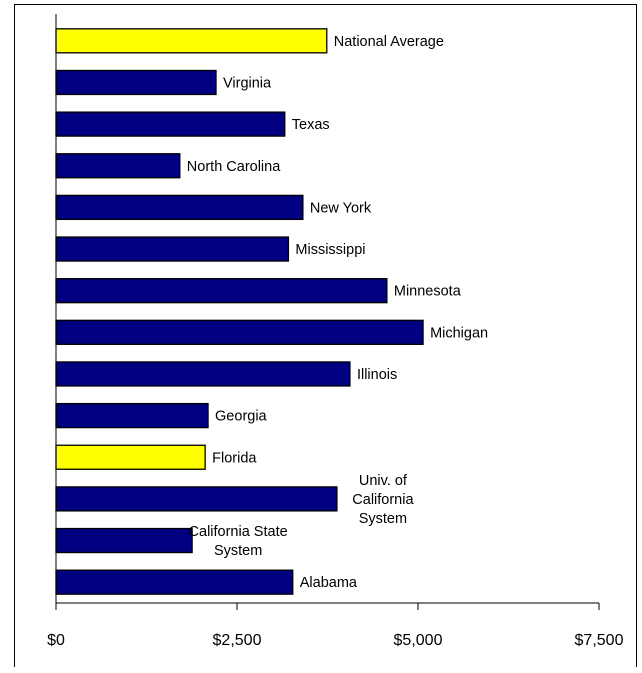 Image resolution: width=642 pixels, height=673 pixels. I want to click on bar-label: Texas, so click(311, 125).